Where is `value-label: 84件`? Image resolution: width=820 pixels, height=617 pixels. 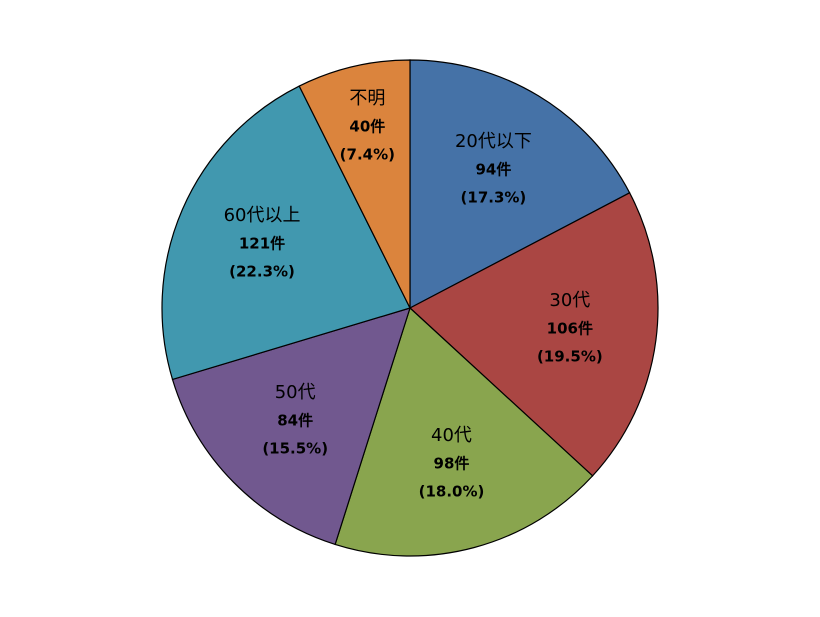 value-label: 84件 is located at coordinates (295, 421).